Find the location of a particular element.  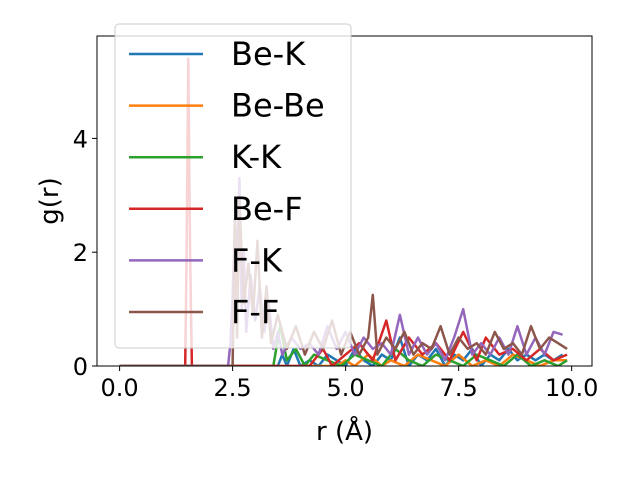

series-line-k-k is located at coordinates (343, 345).